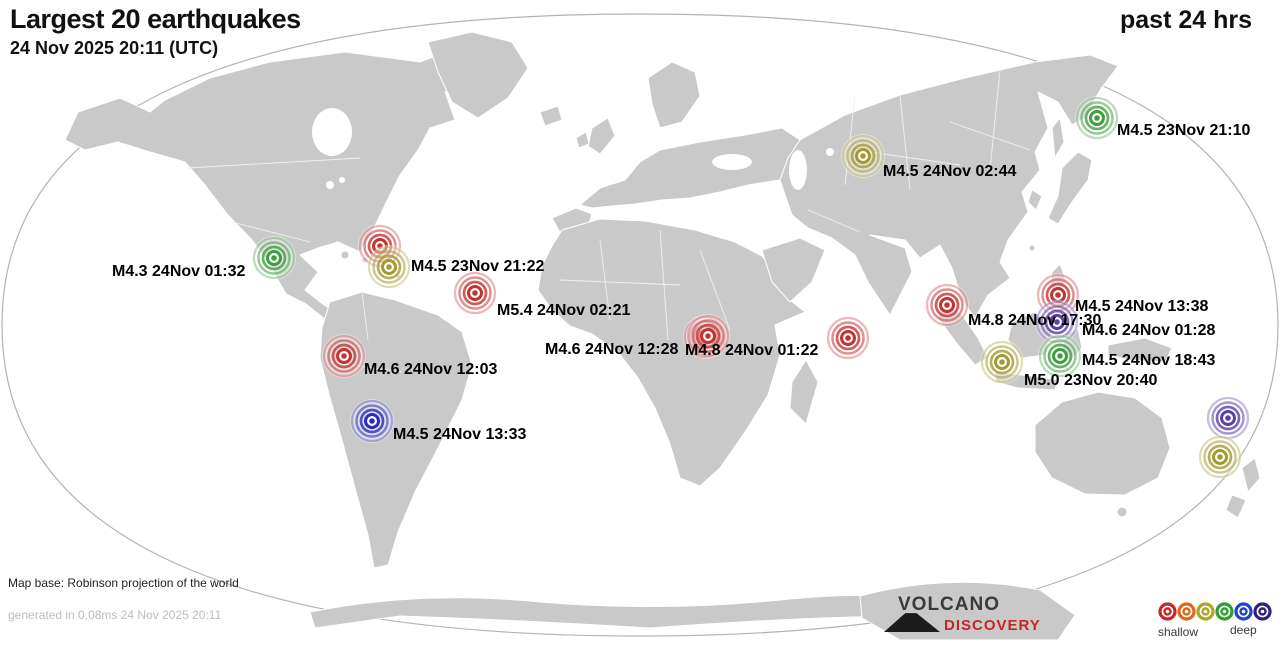 Image resolution: width=1280 pixels, height=650 pixels. Describe the element at coordinates (564, 310) in the screenshot. I see `earthquake-label-mid-atlantic: M5.4 24Nov 02:21` at that location.